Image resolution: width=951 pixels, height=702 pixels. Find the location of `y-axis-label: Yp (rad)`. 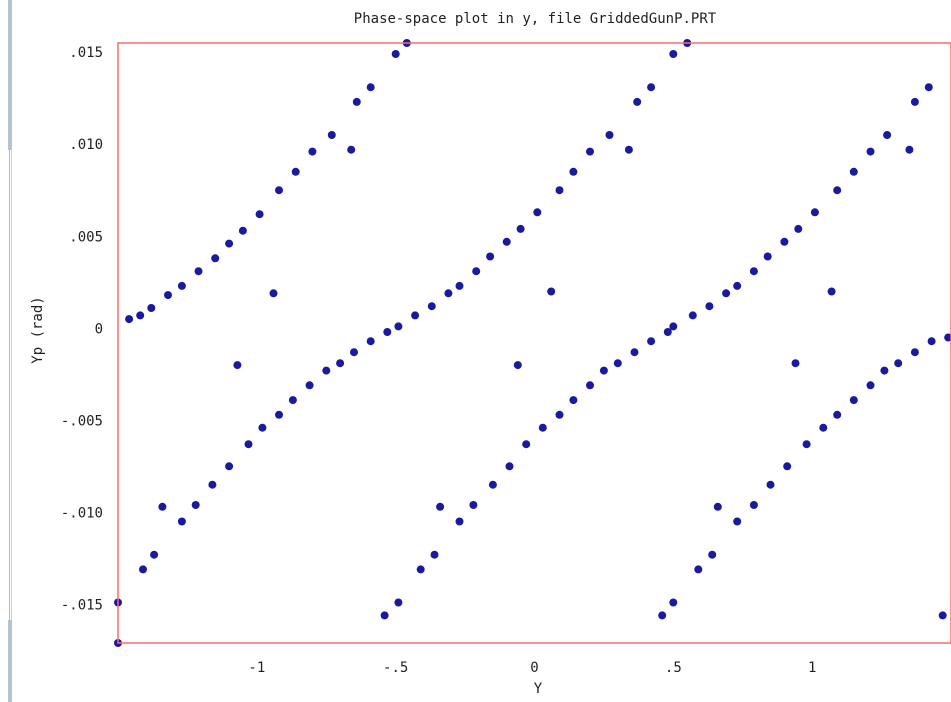

y-axis-label: Yp (rad) is located at coordinates (38, 329).